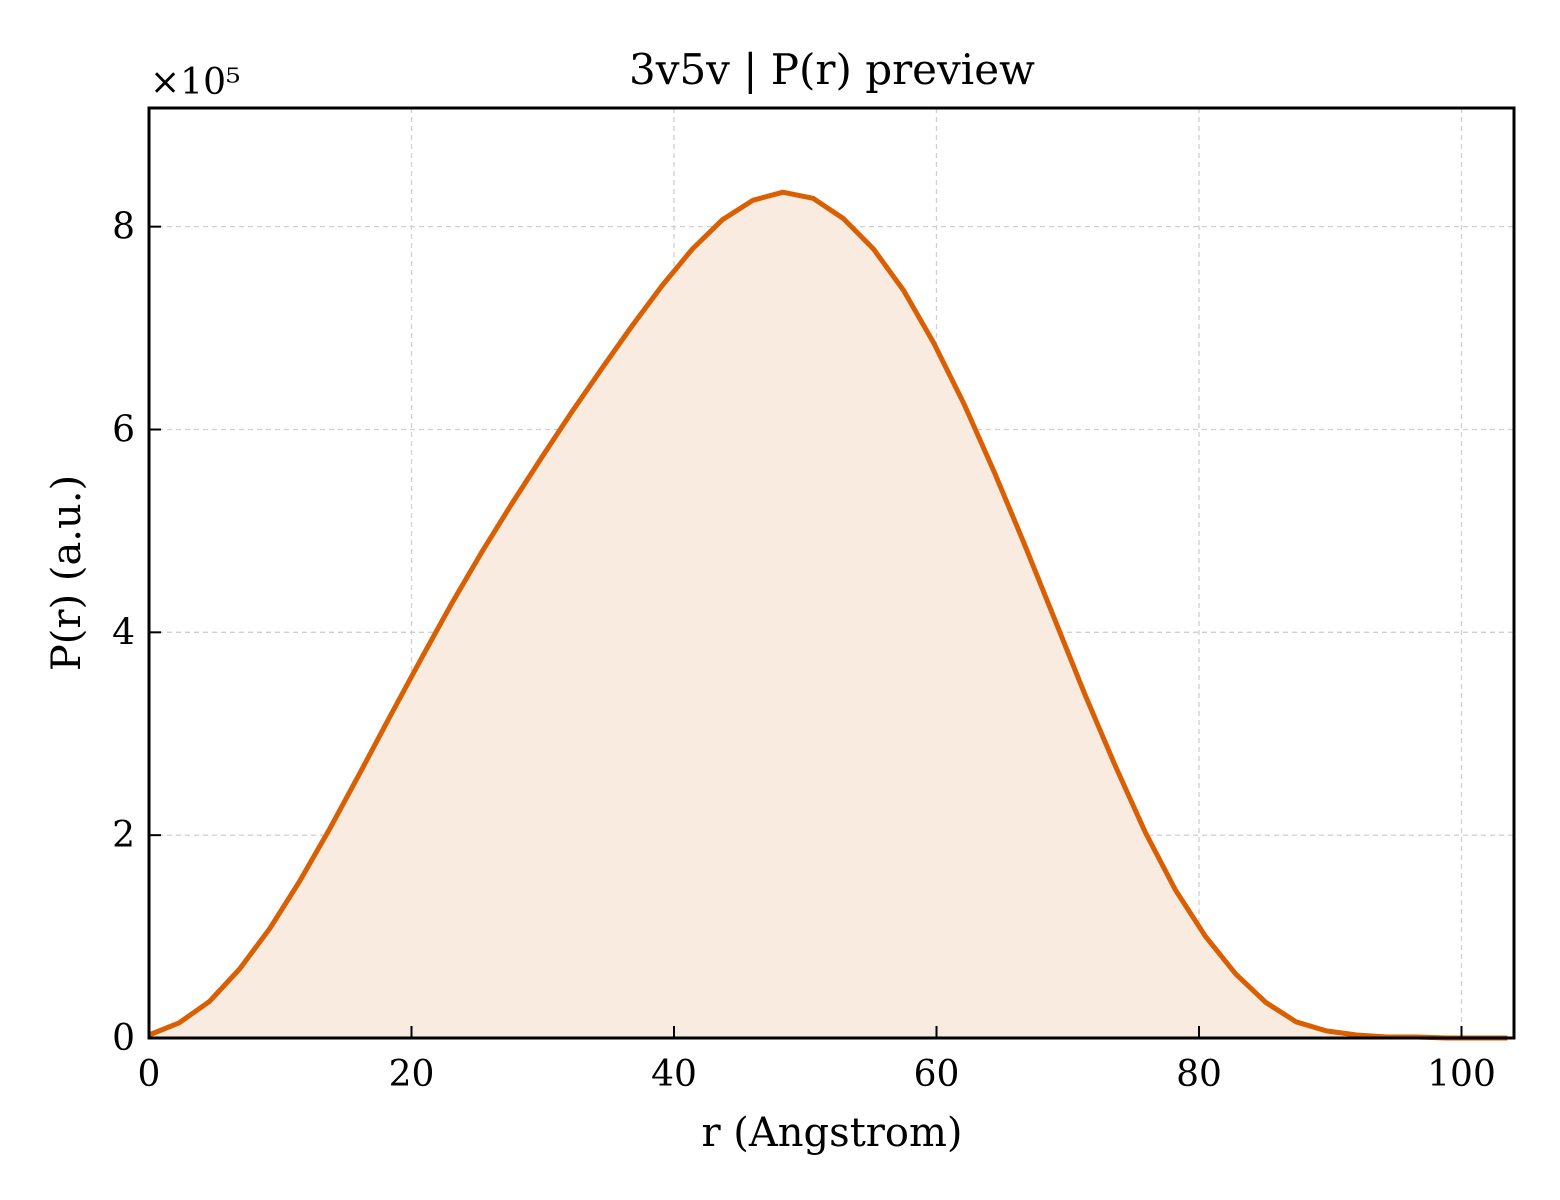  Describe the element at coordinates (412, 1074) in the screenshot. I see `x-tick-label: 20` at that location.